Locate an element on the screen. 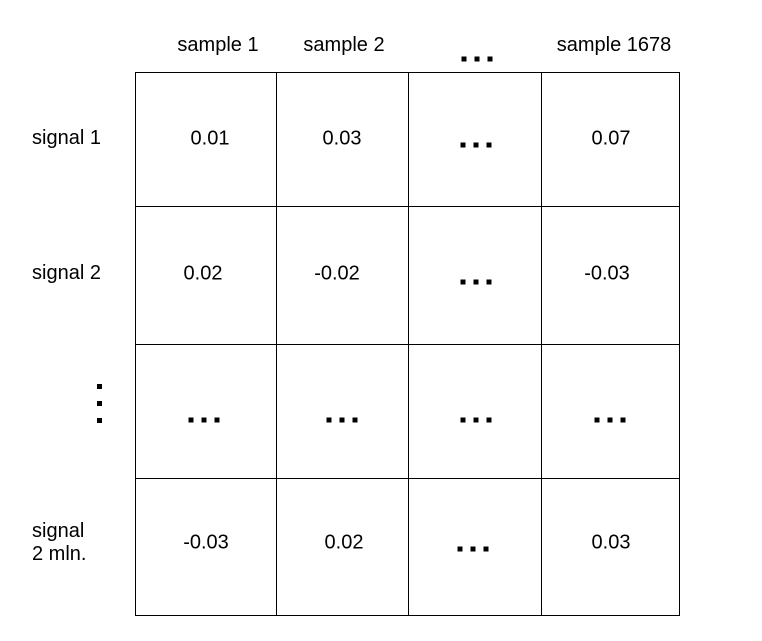  column-header-sample-1: sample 1 is located at coordinates (218, 45).